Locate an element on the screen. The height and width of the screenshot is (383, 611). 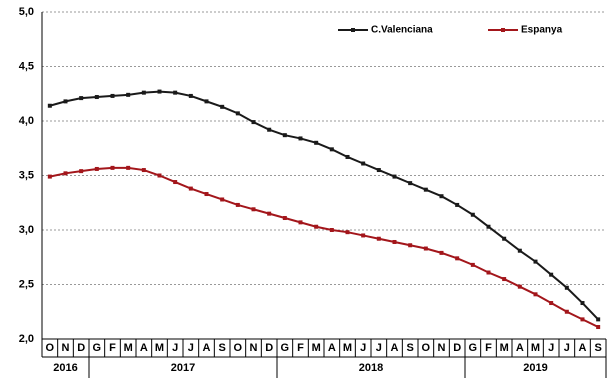
year-label: 2019 is located at coordinates (535, 368).